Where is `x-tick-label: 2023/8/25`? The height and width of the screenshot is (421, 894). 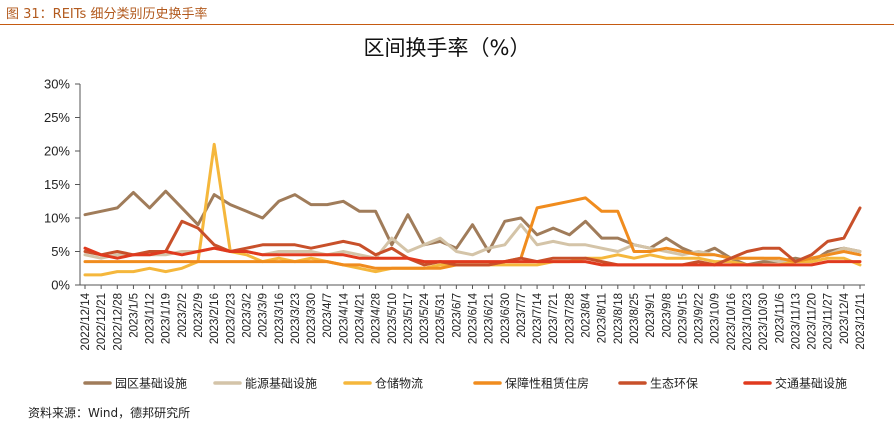
x-tick-label: 2023/8/25 is located at coordinates (635, 318).